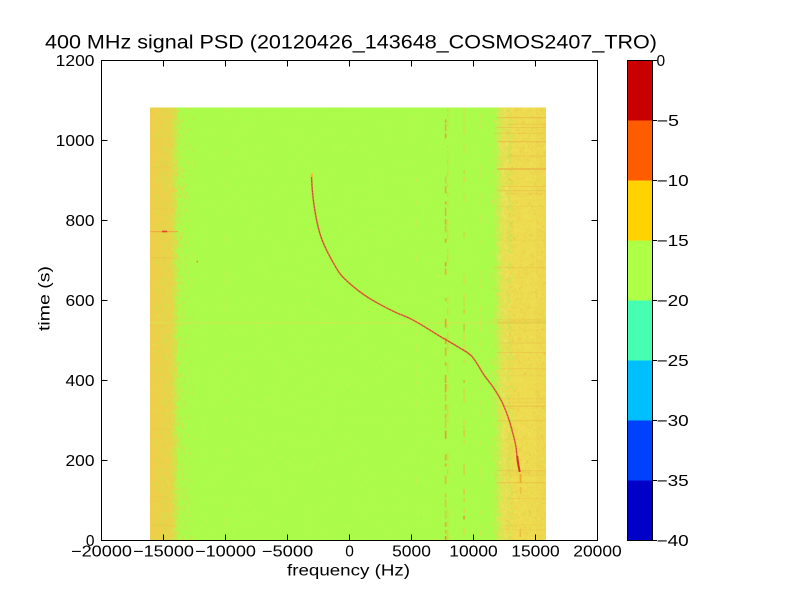 The height and width of the screenshot is (600, 800). I want to click on svg-text: −25, so click(673, 361).